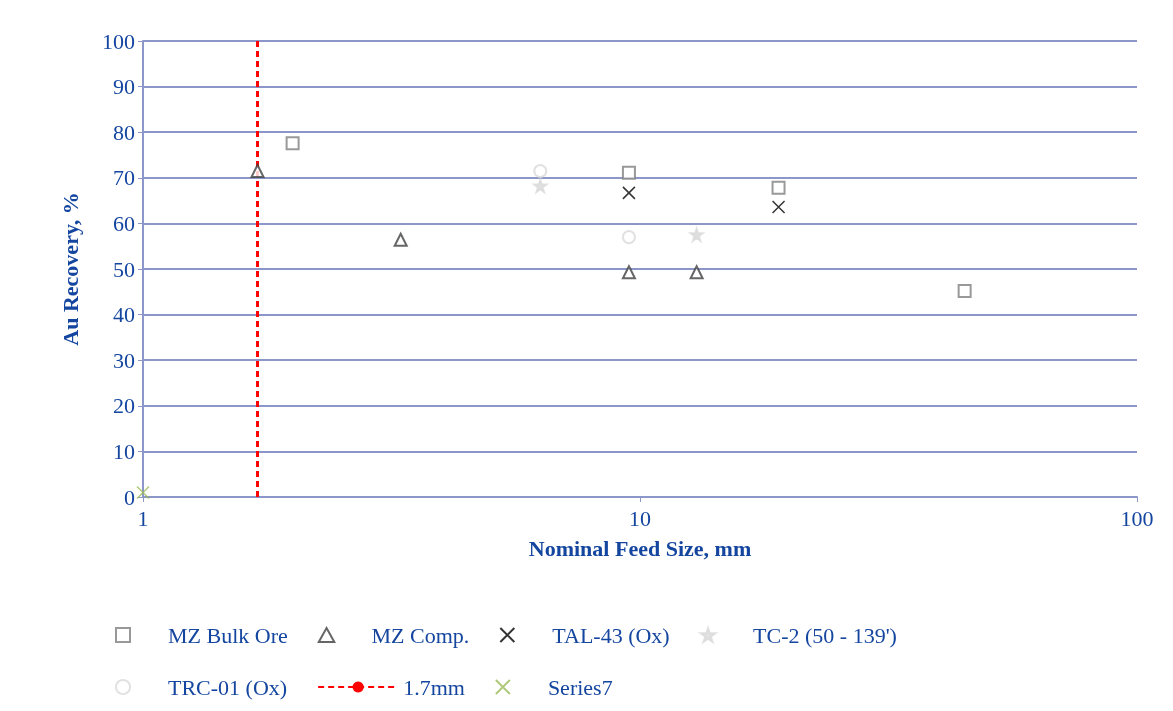 The height and width of the screenshot is (711, 1173). I want to click on y-tick-label: 40, so click(124, 315).